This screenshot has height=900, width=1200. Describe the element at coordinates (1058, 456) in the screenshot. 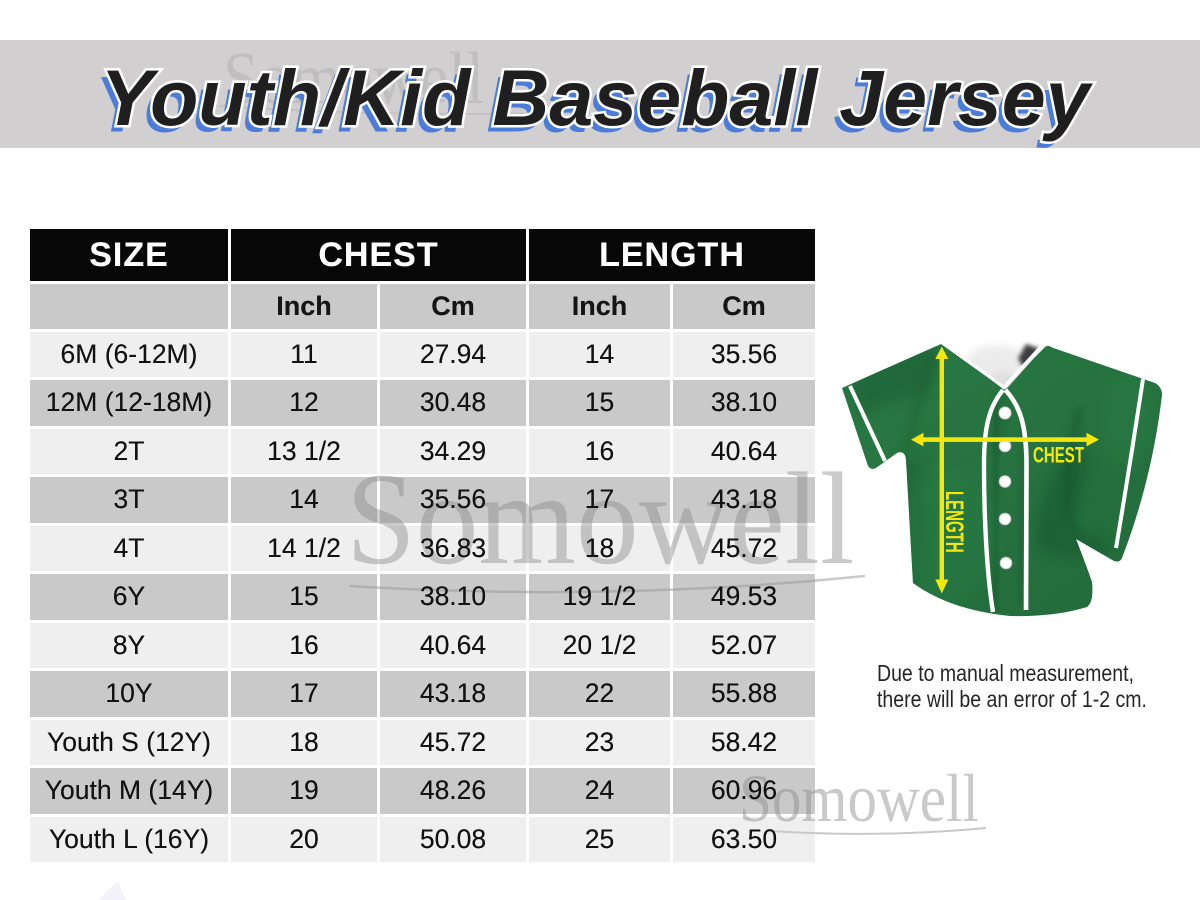

I see `svg-text: CHEST` at that location.